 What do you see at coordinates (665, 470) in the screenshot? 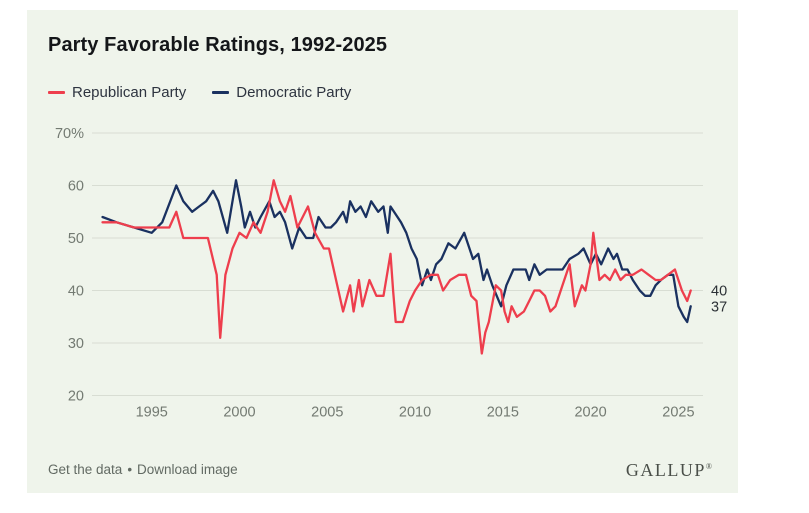
I see `gallup-wordmark: GALLUP` at bounding box center [665, 470].